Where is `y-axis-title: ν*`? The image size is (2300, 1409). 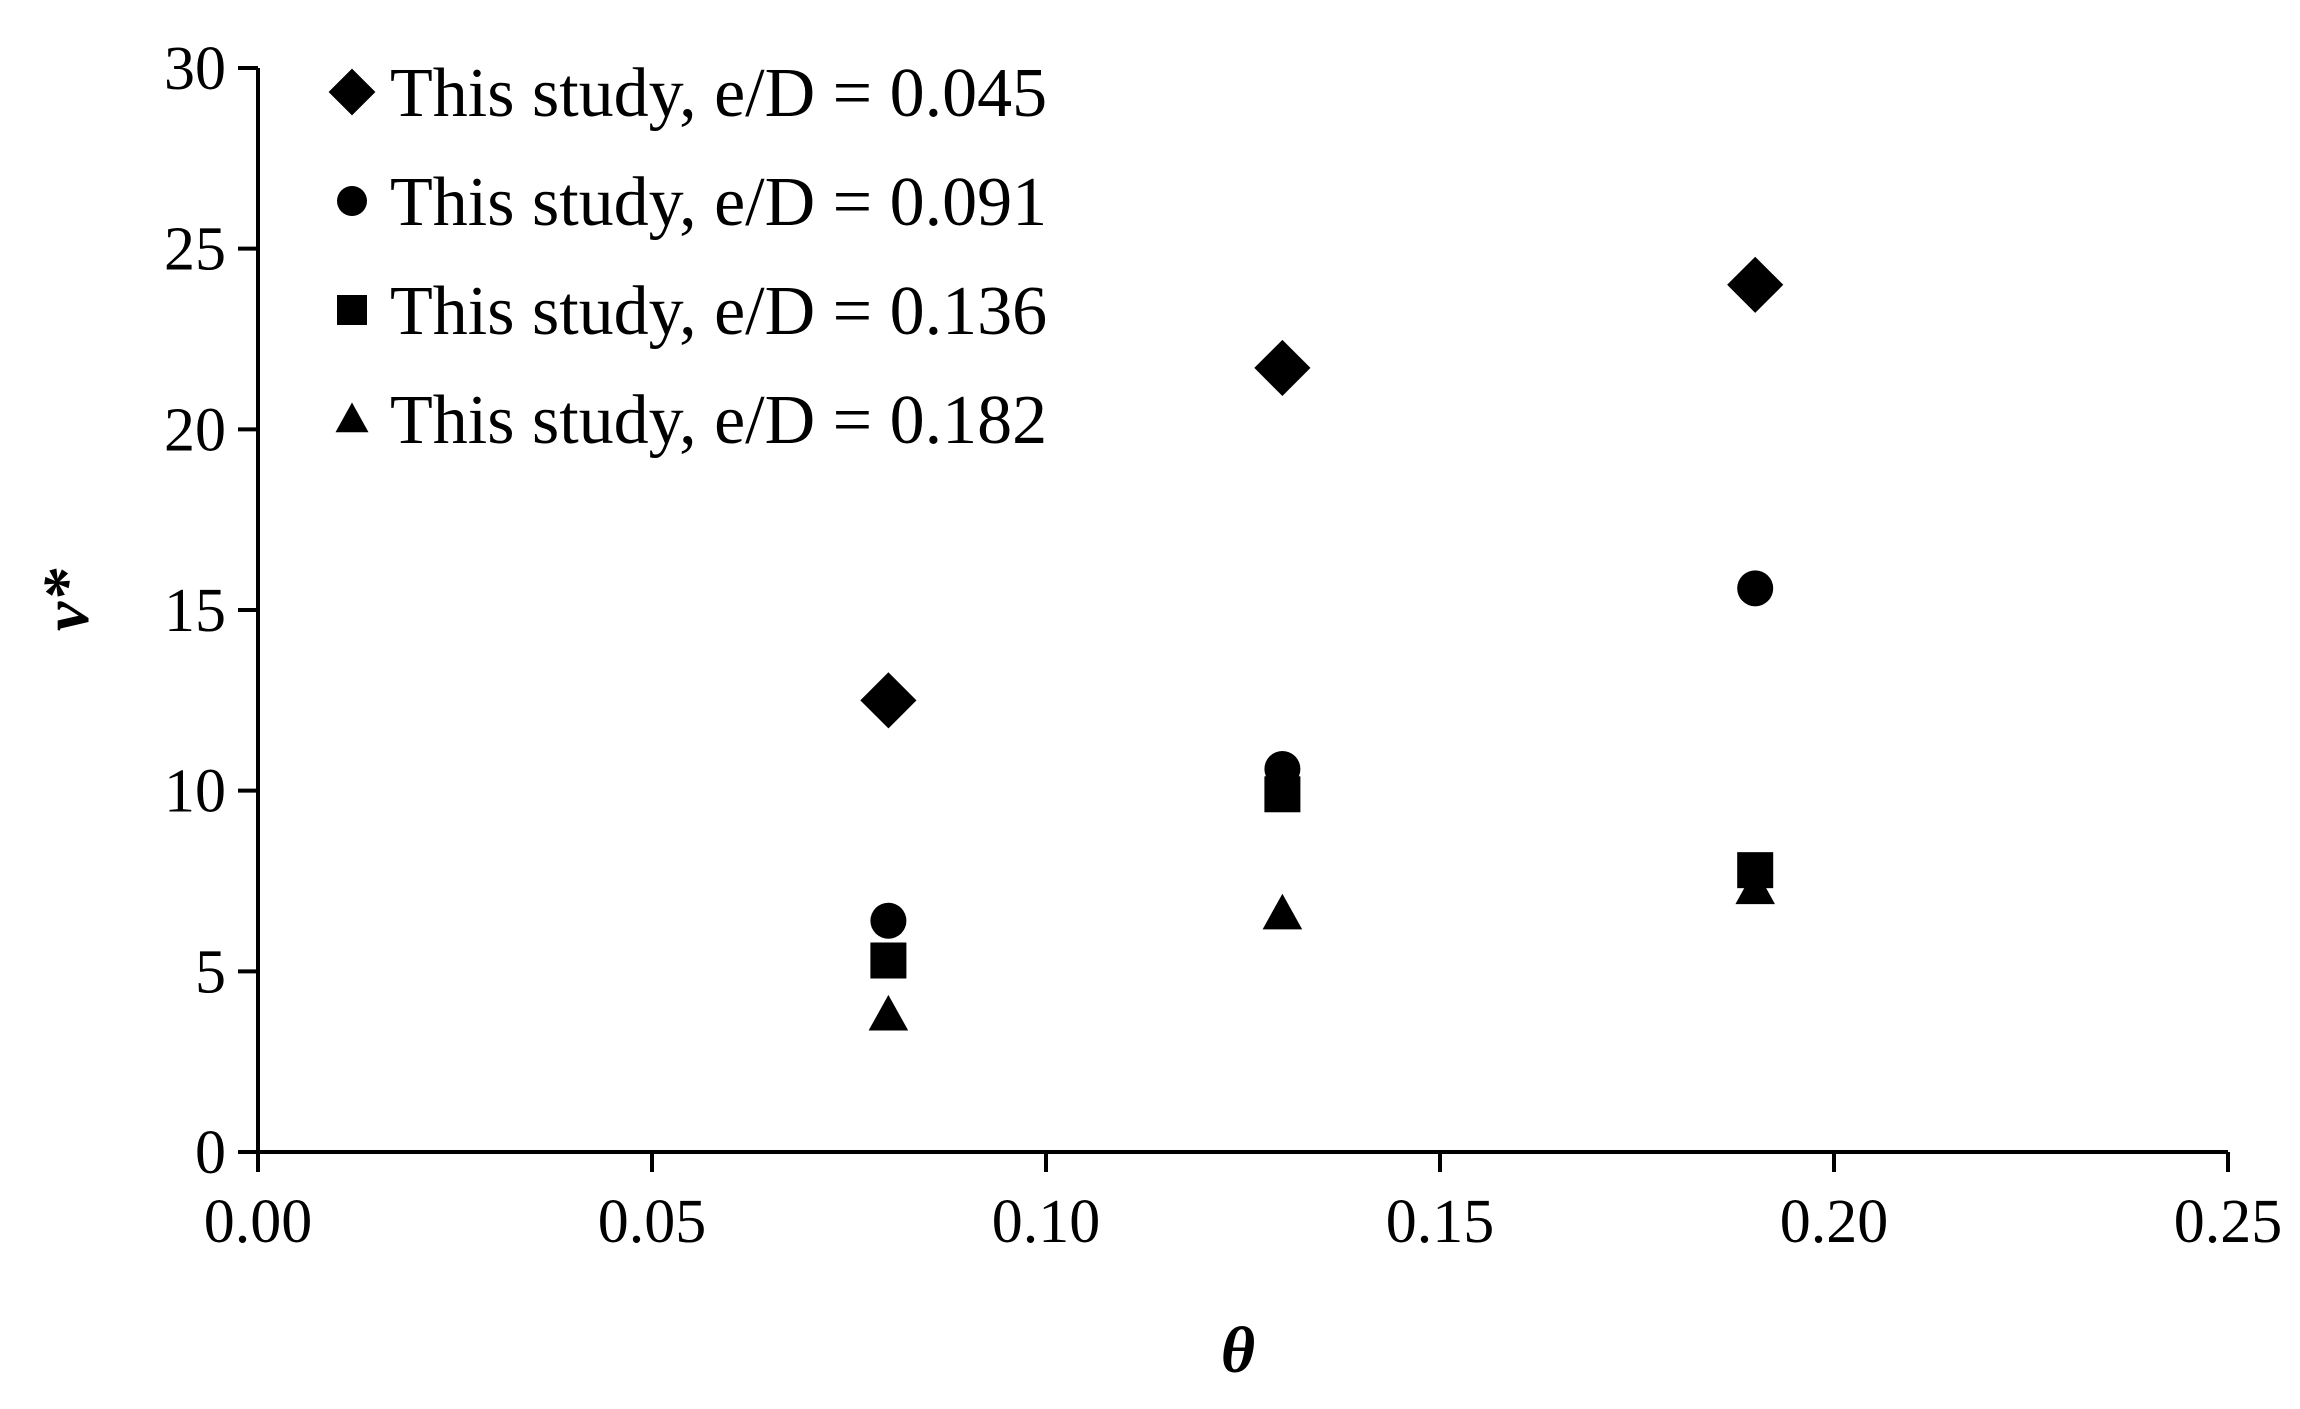
y-axis-title: ν* is located at coordinates (66, 599).